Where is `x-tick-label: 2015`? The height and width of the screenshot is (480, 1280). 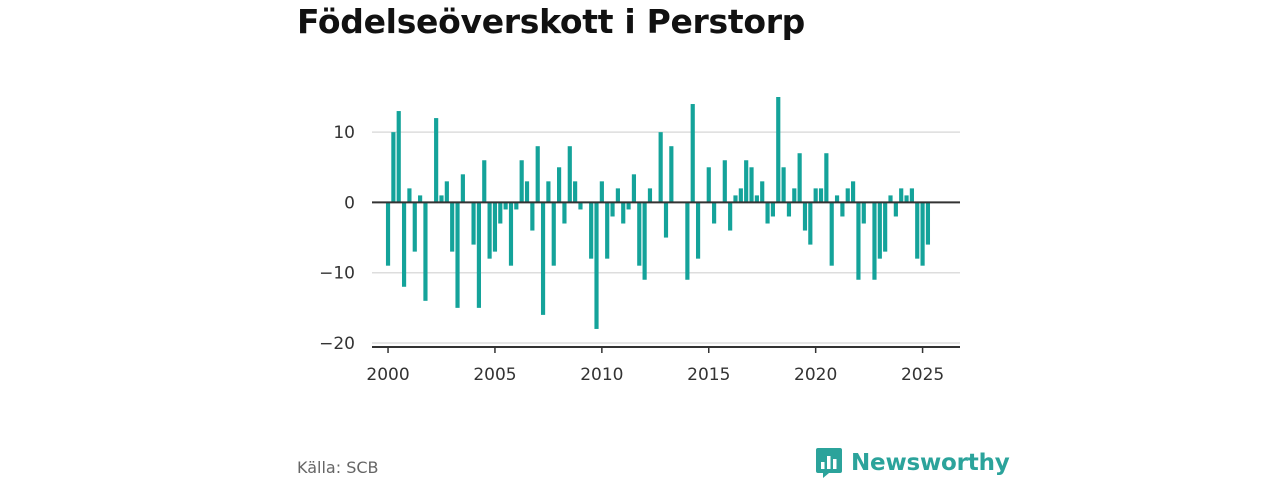
x-tick-label: 2015 is located at coordinates (708, 375).